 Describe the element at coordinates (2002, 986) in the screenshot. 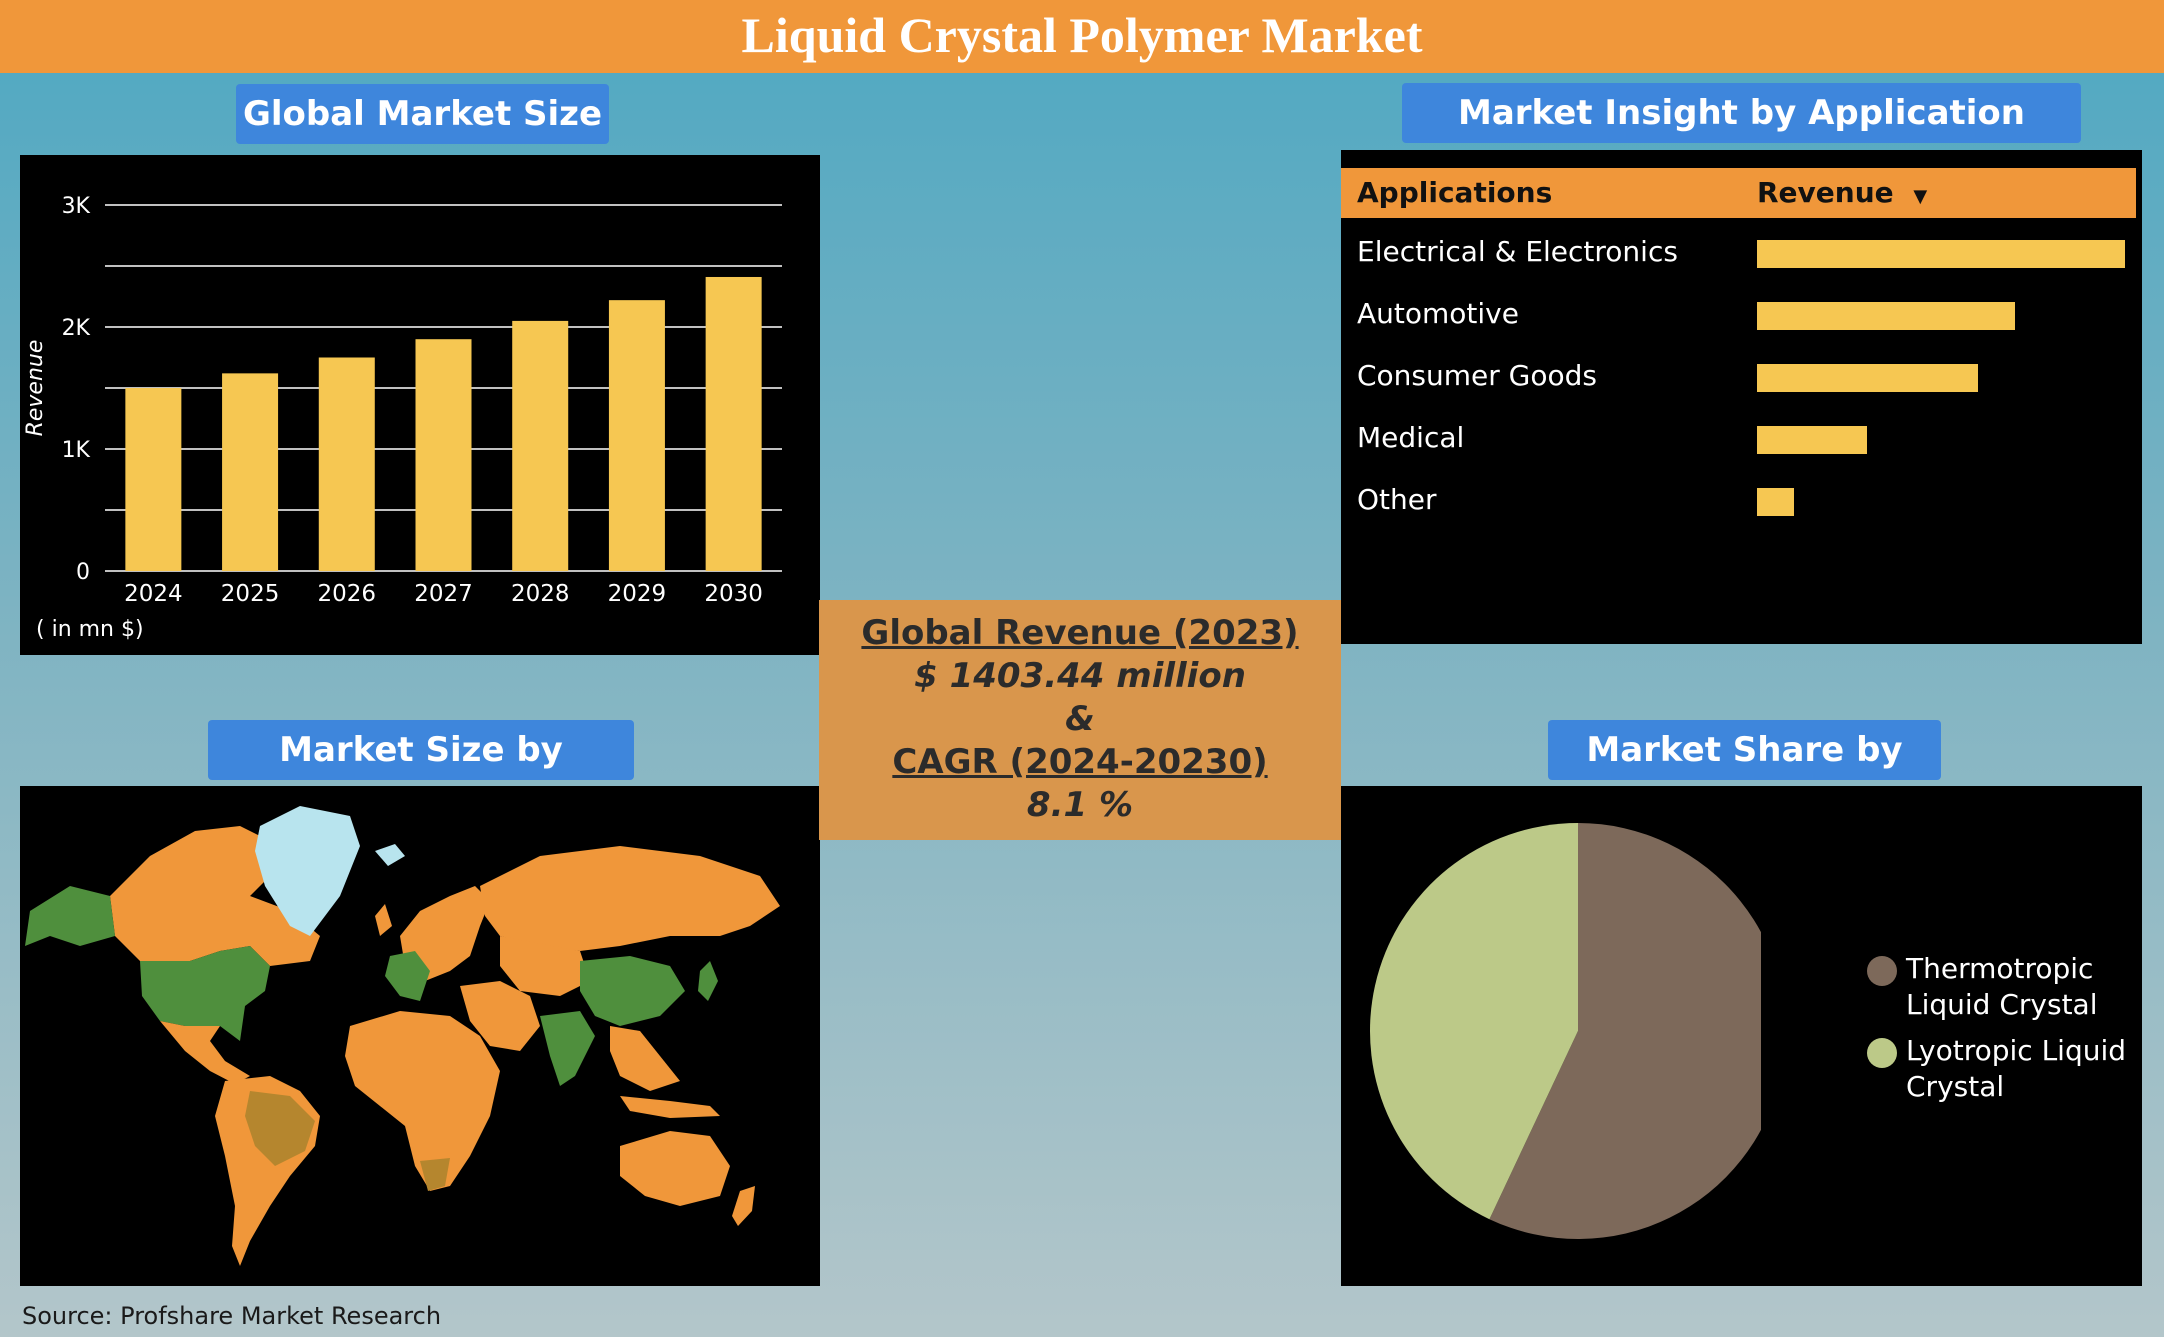

I see `legend-label-thermotropic: Thermotropic Liquid Crystal` at that location.